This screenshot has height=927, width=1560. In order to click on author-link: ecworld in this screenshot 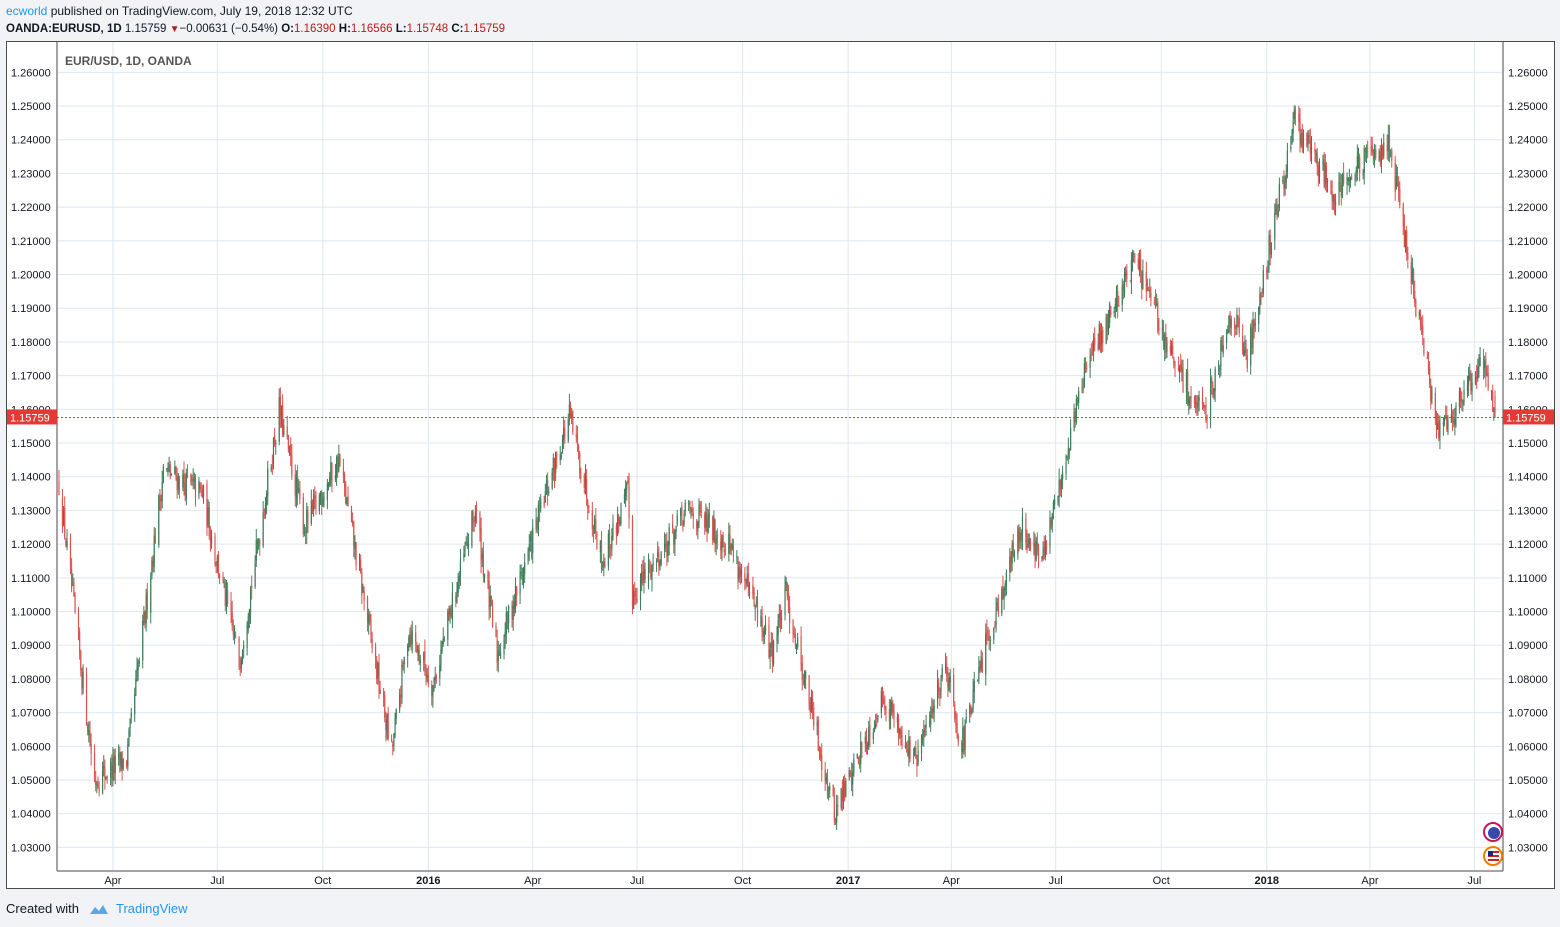, I will do `click(27, 11)`.